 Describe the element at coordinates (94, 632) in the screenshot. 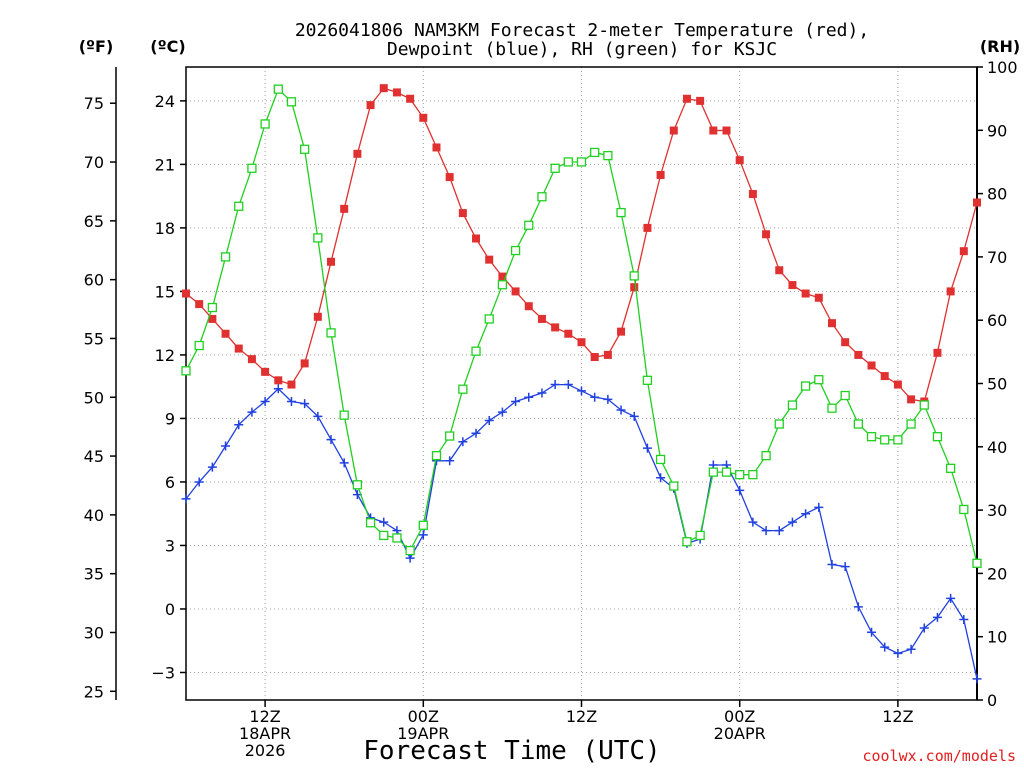

I see `fahrenheit-tick-label: 30` at that location.